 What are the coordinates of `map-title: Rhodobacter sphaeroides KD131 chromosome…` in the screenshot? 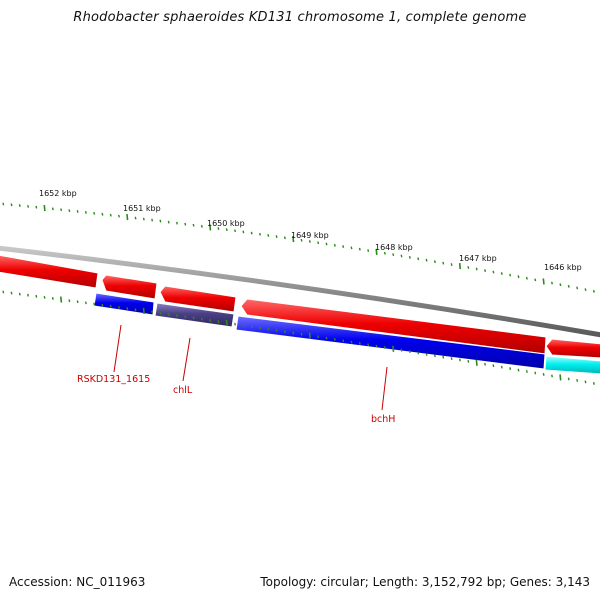 It's located at (300, 17).